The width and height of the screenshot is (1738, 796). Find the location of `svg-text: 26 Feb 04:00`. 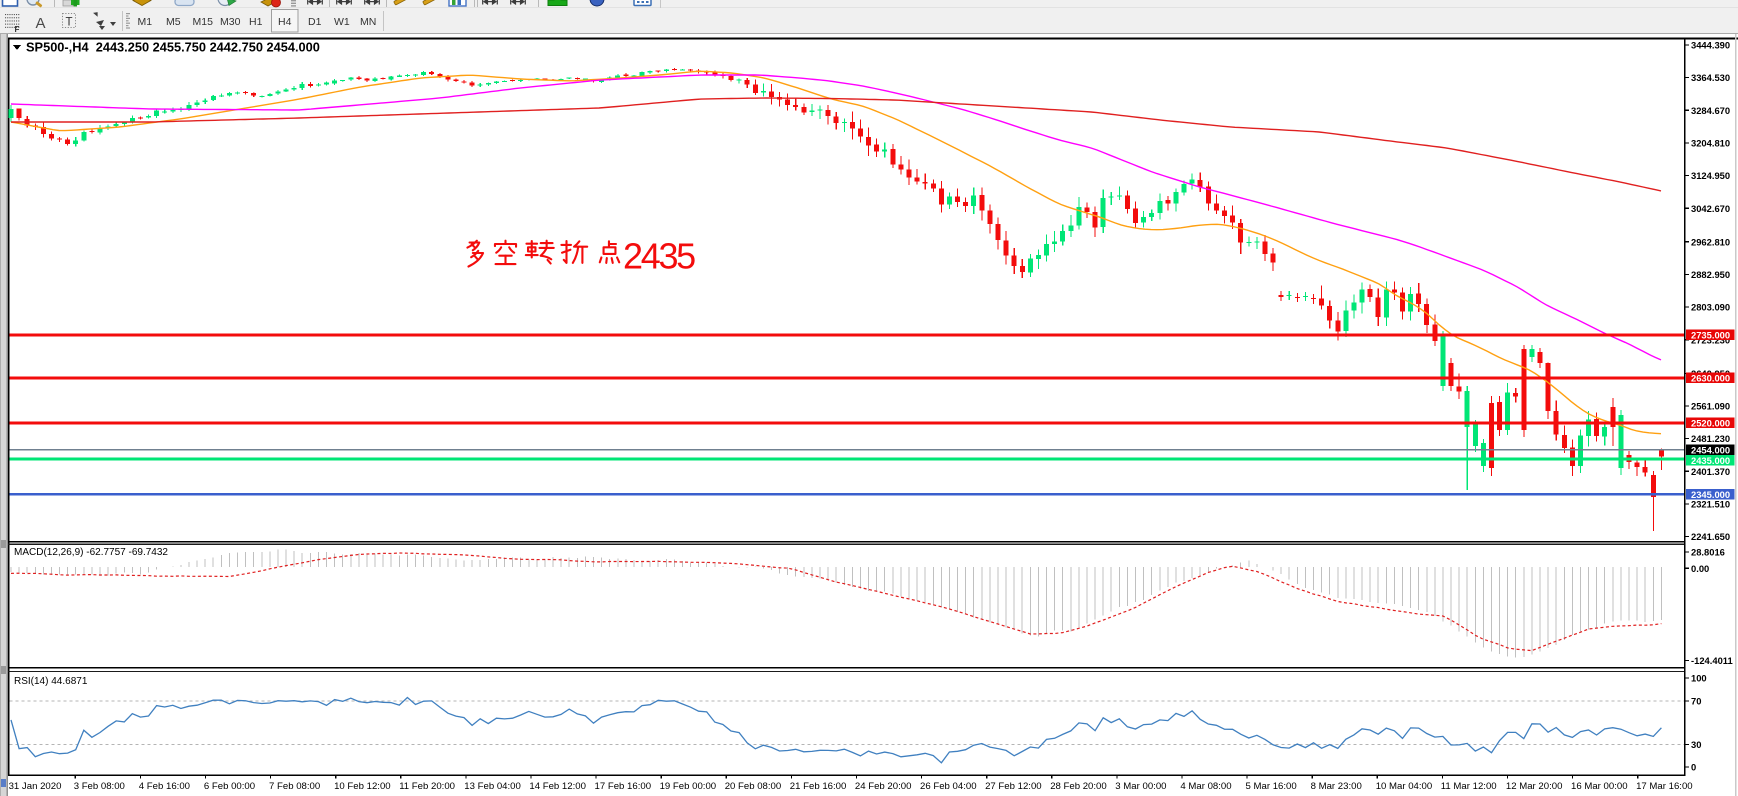

svg-text: 26 Feb 04:00 is located at coordinates (948, 786).